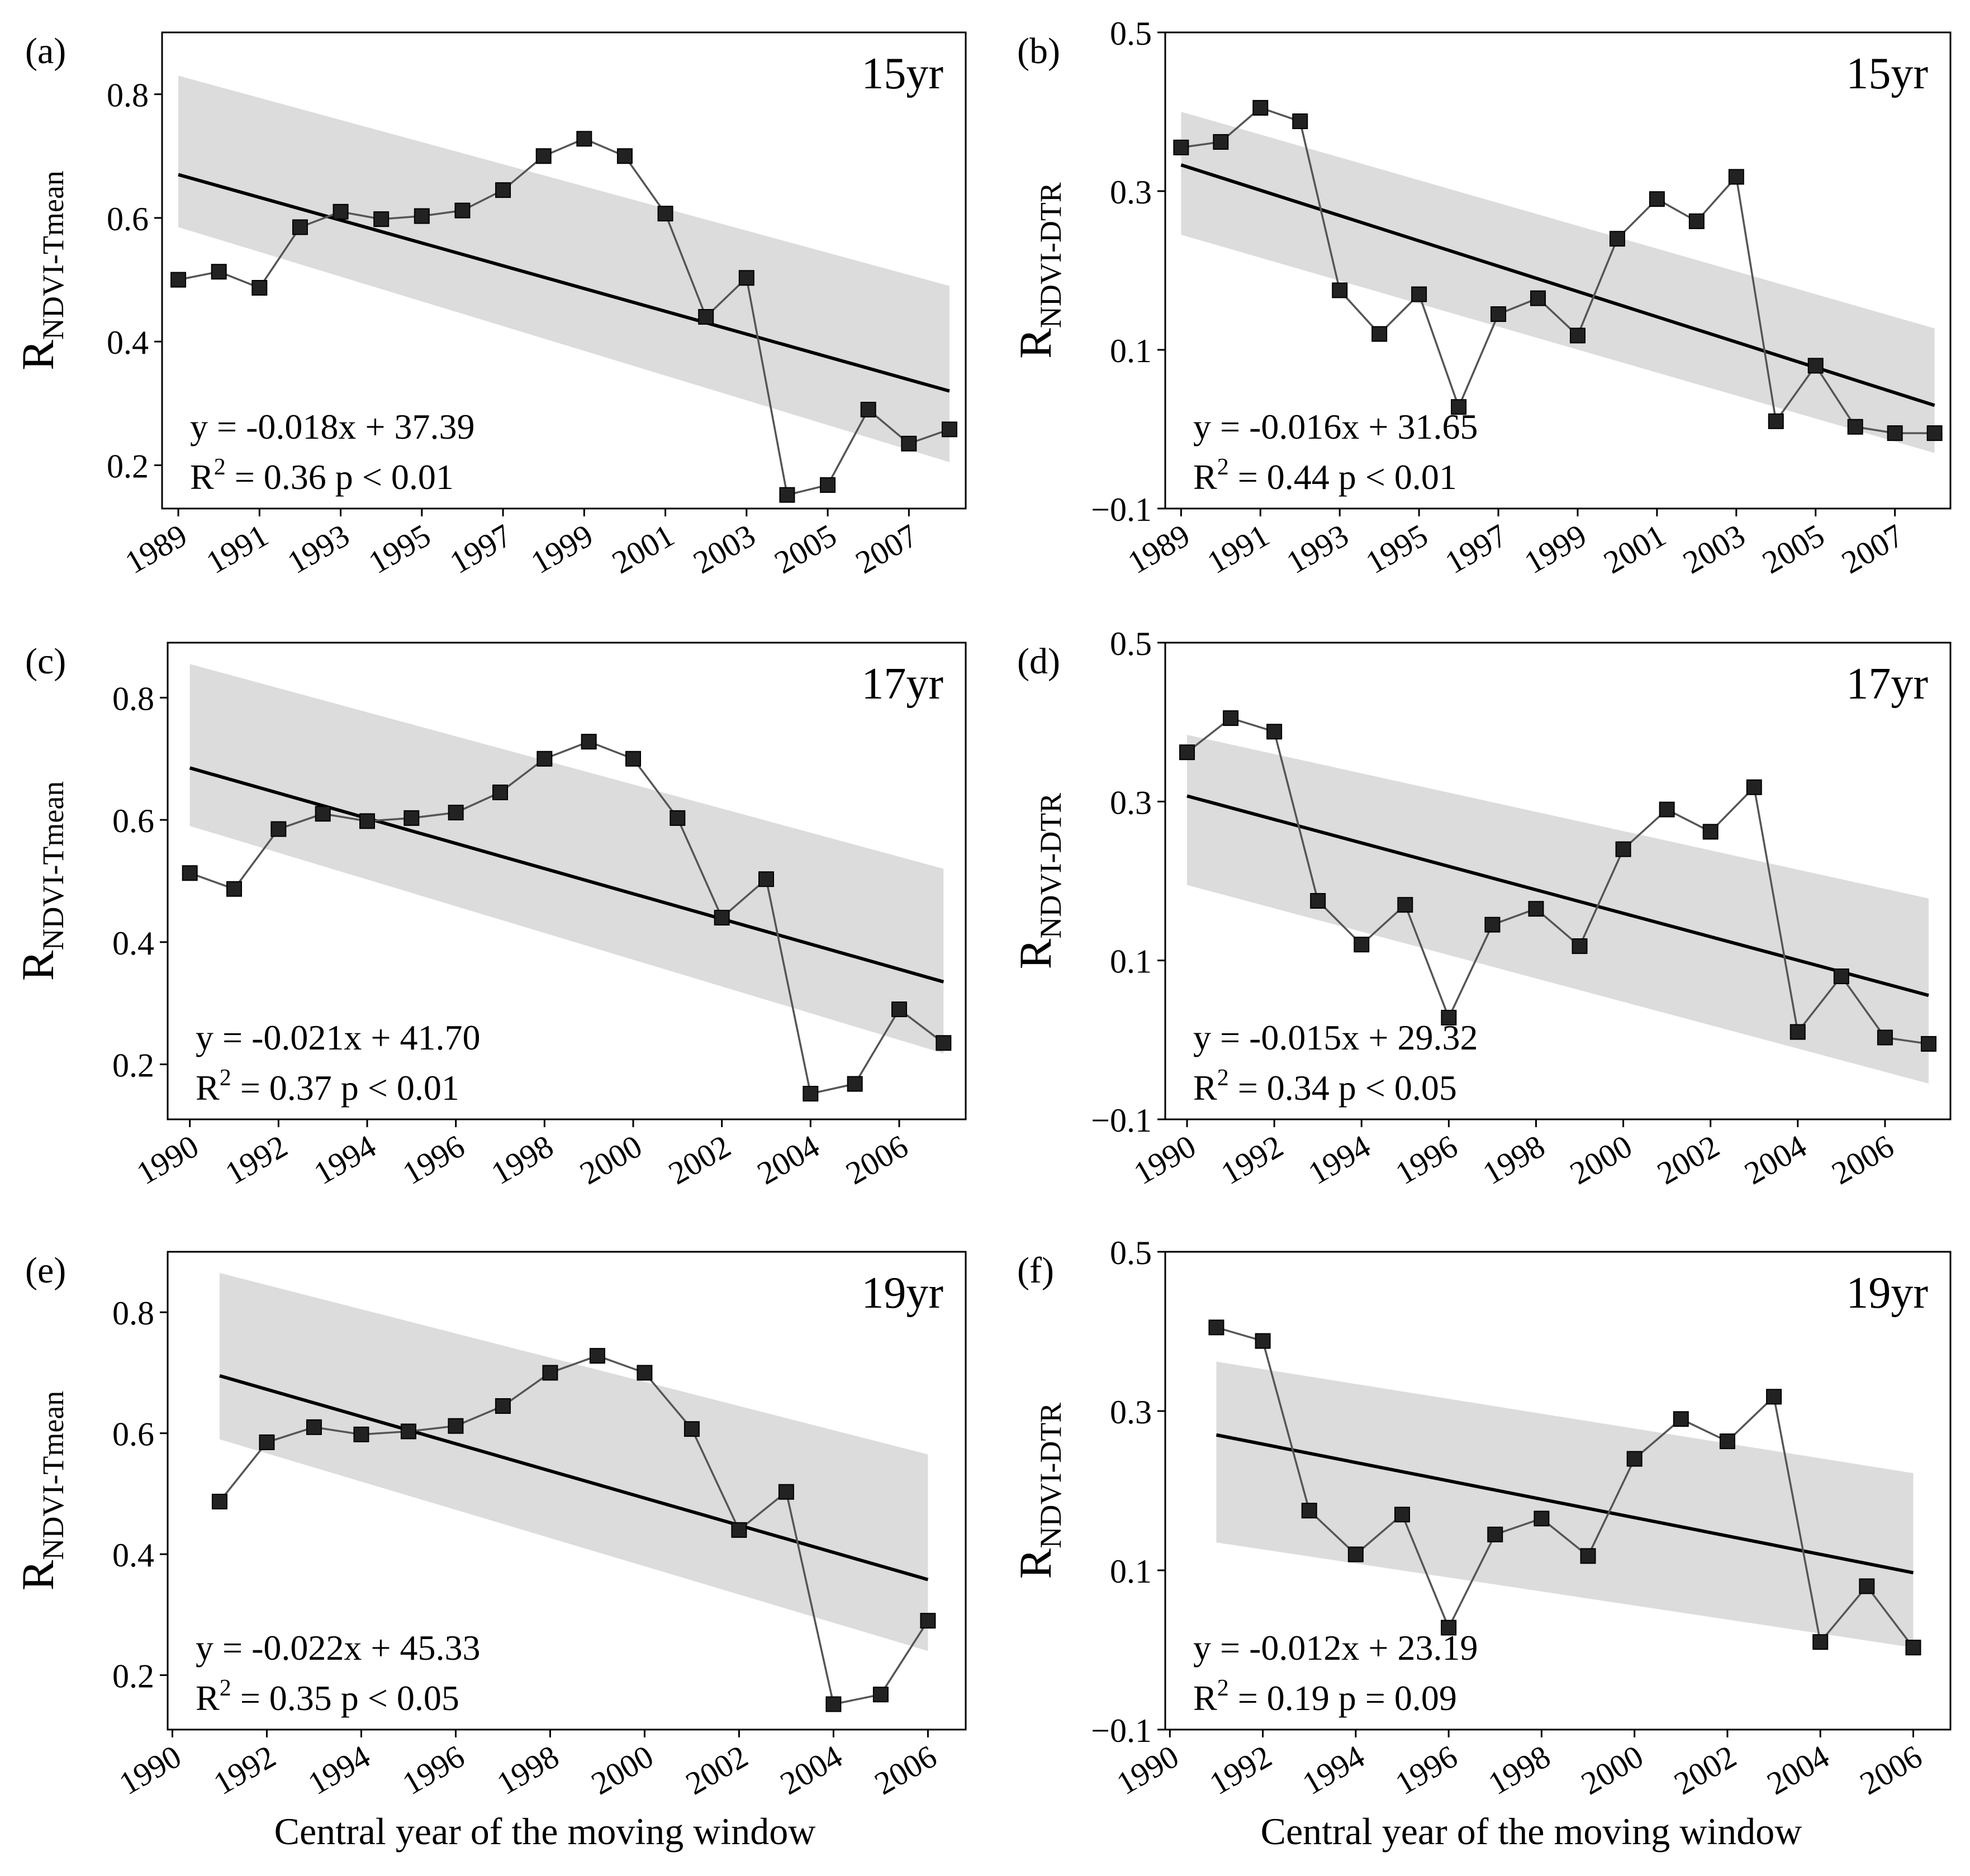  Describe the element at coordinates (45, 51) in the screenshot. I see `panel-label: (a)` at that location.